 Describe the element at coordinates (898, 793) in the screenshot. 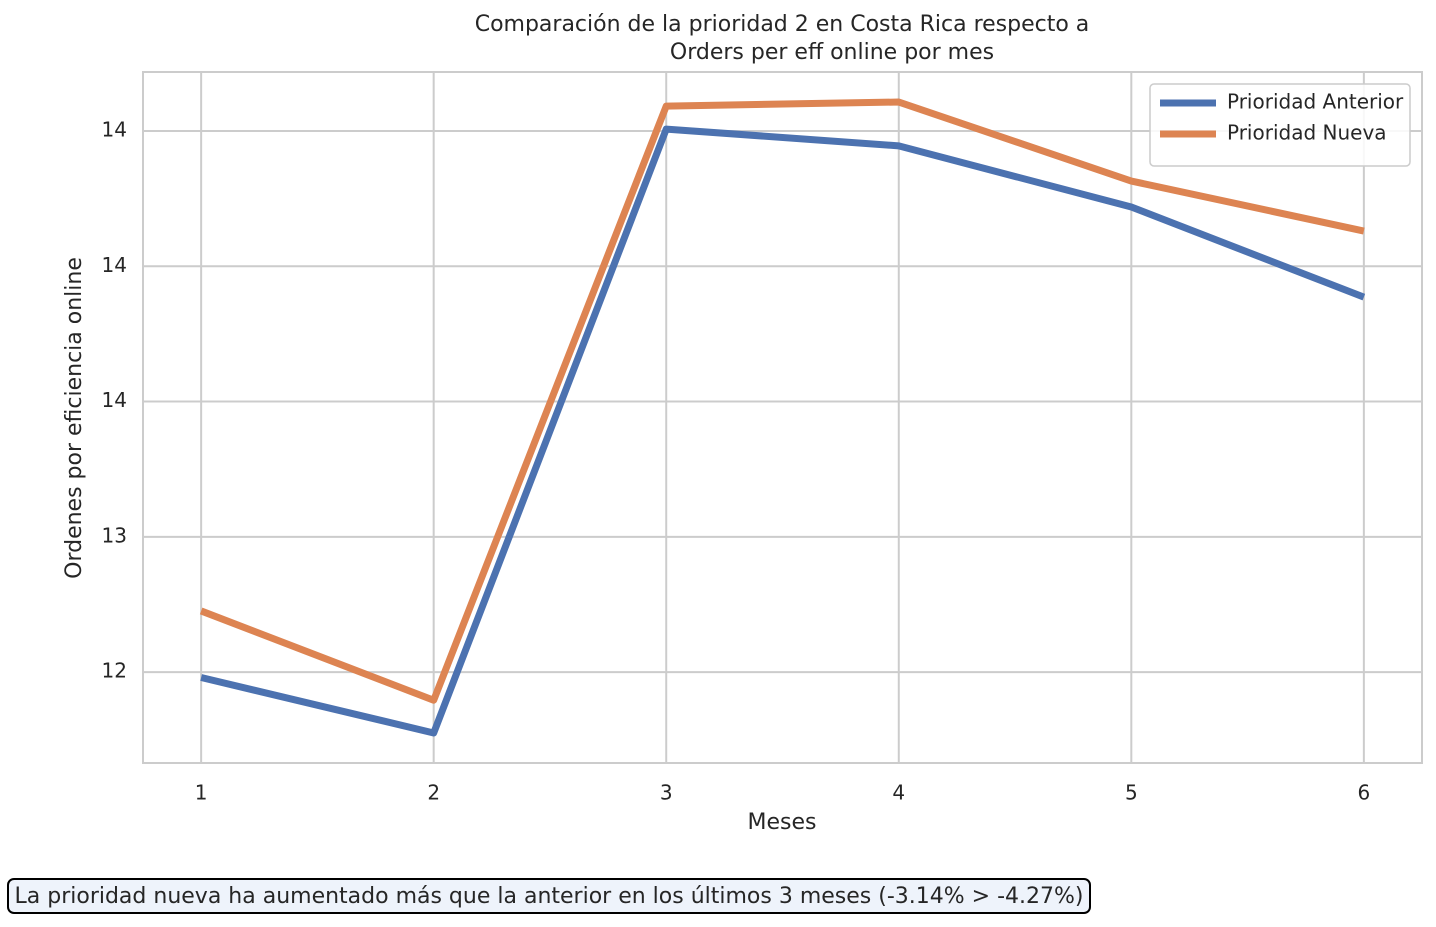

I see `x-tick-label: 4` at that location.